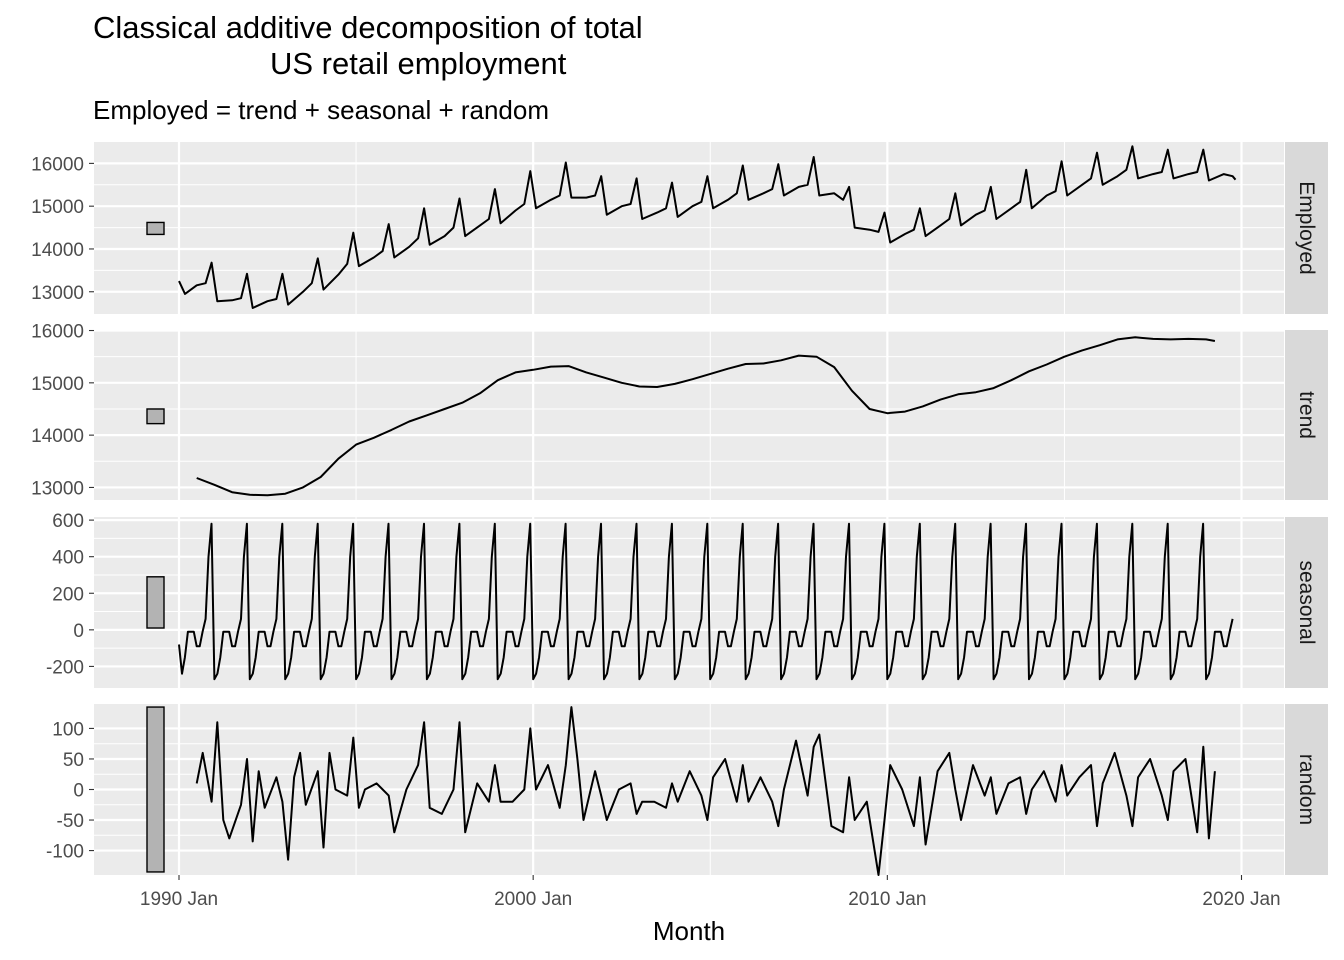  What do you see at coordinates (705, 791) in the screenshot?
I see `series-line-random` at bounding box center [705, 791].